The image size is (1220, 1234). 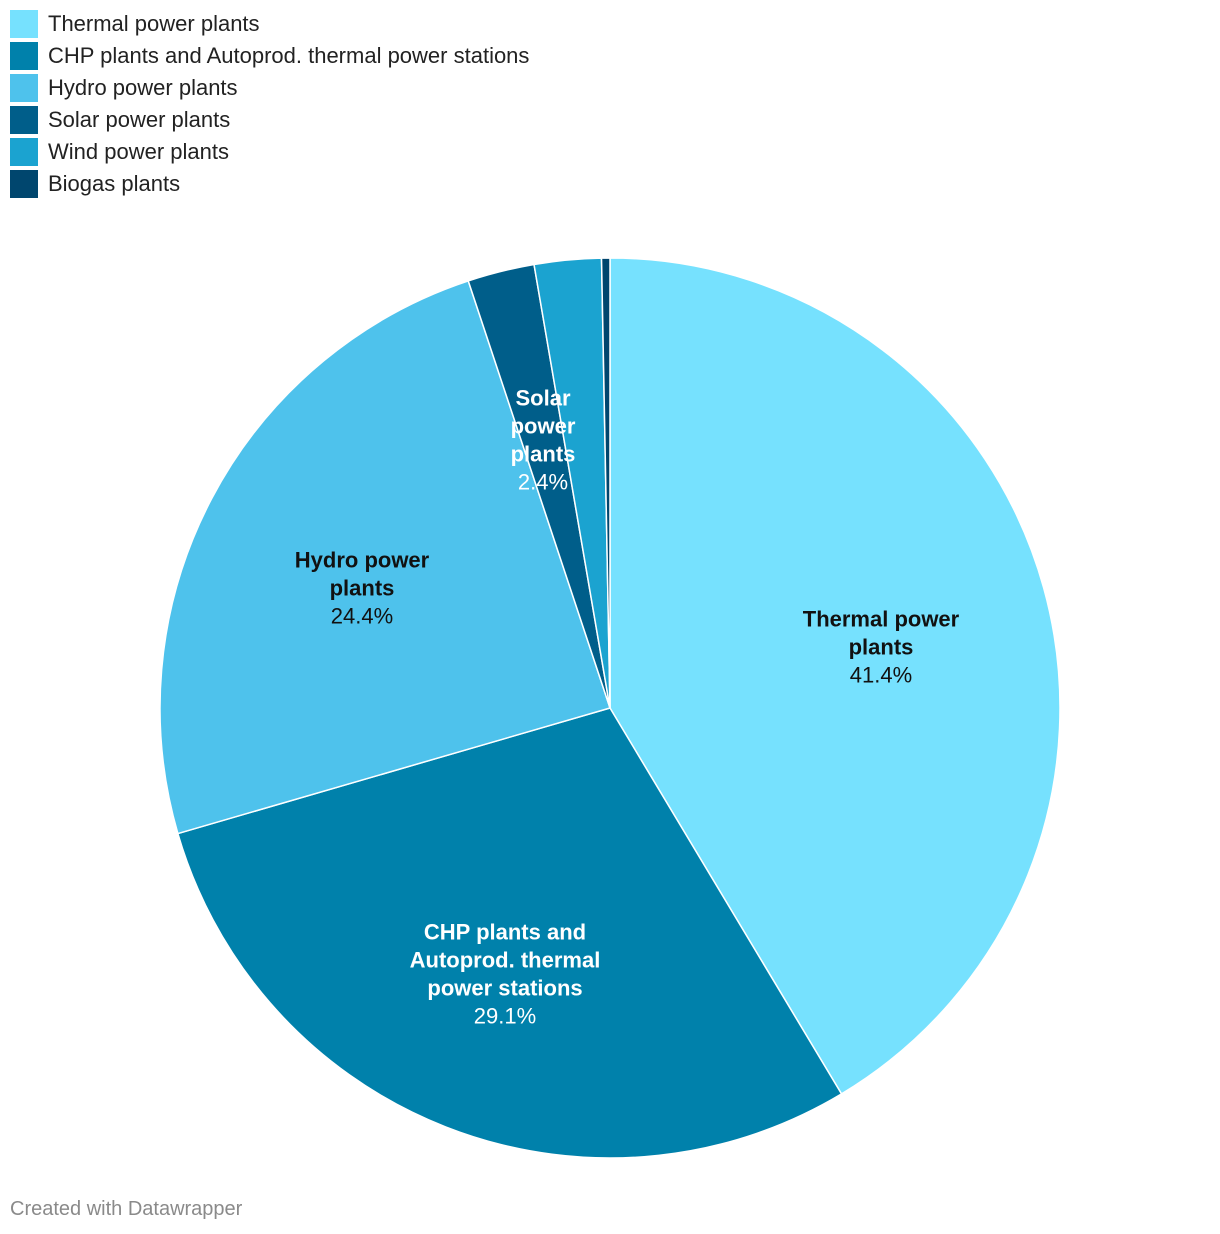 I want to click on slice-name-label: Autoprod. thermal, so click(x=505, y=960).